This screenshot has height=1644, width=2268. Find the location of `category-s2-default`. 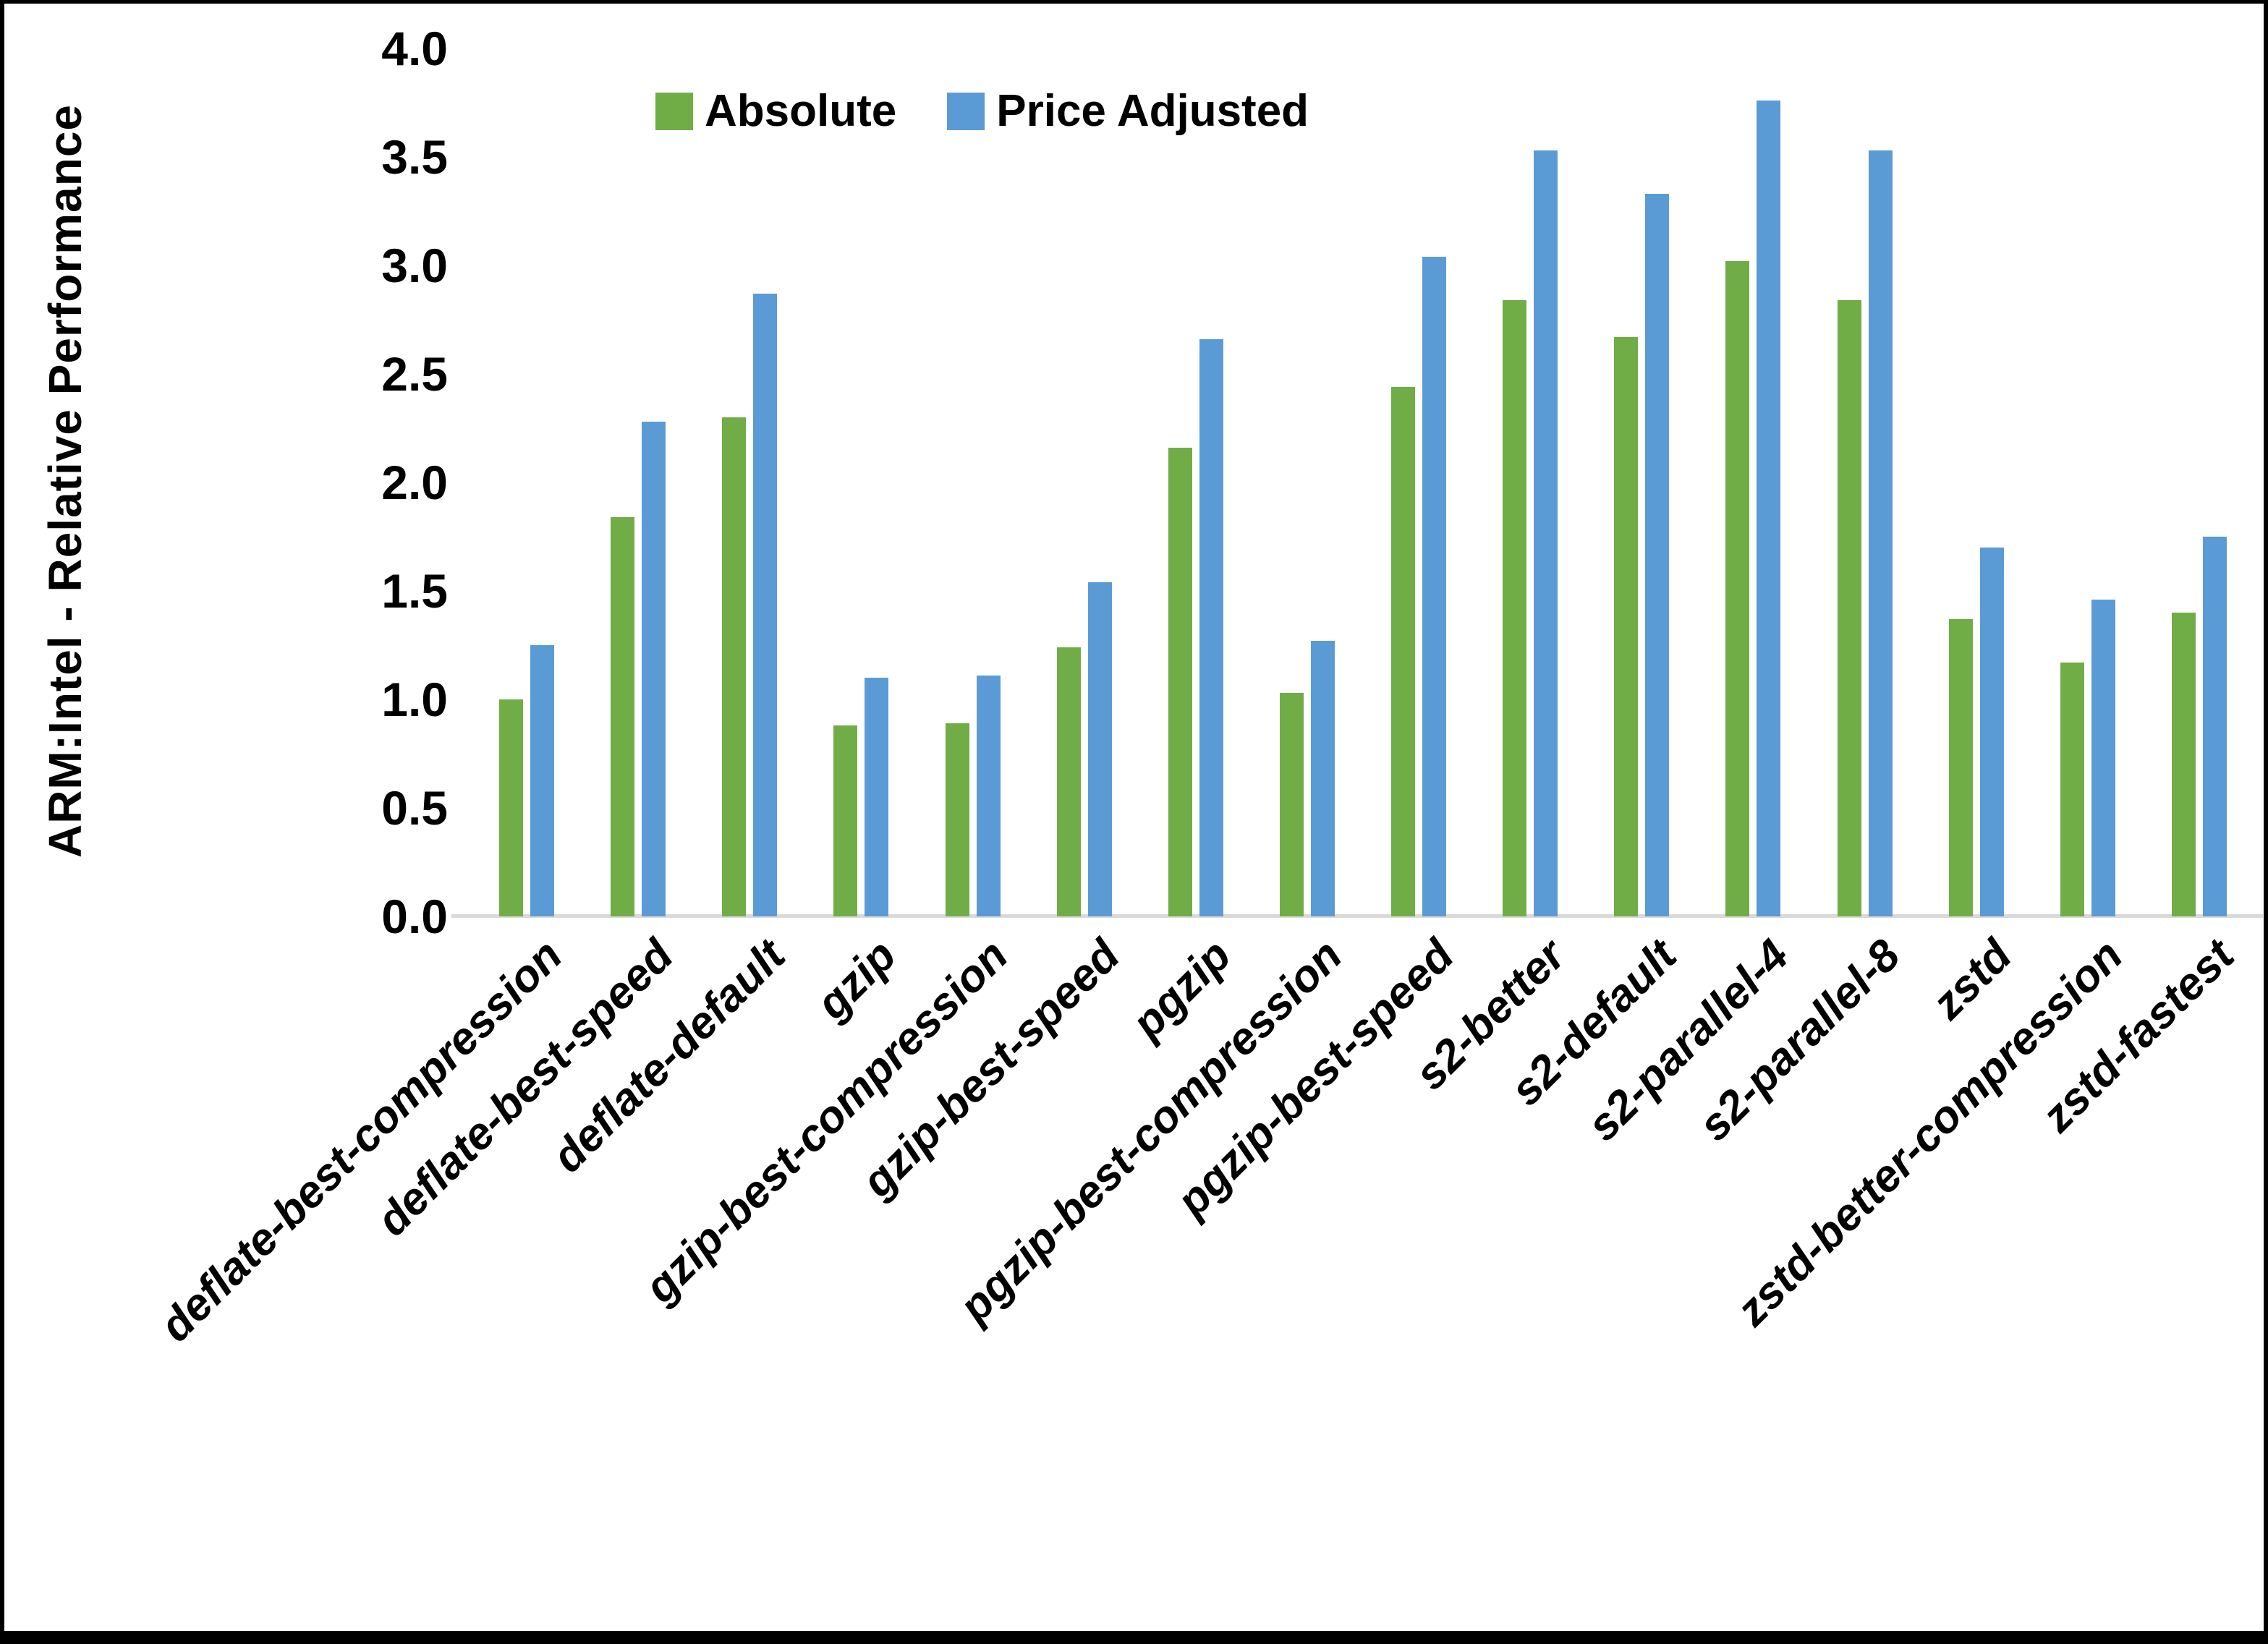

category-s2-default is located at coordinates (1641, 482).